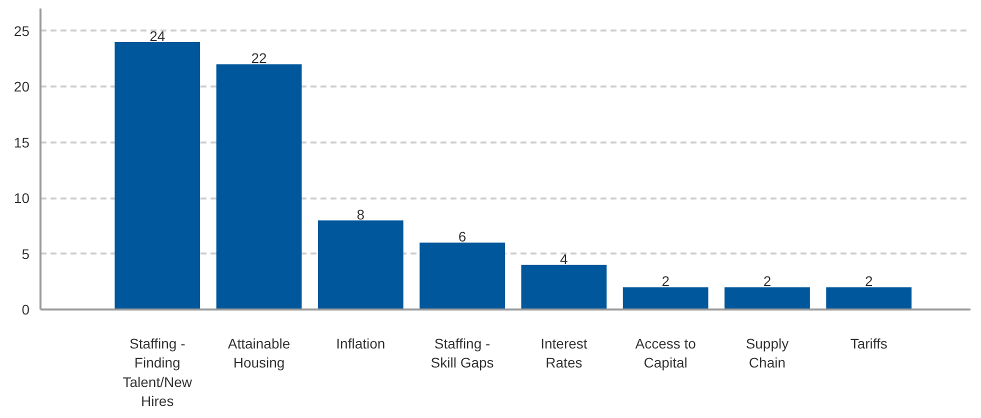  What do you see at coordinates (22, 86) in the screenshot?
I see `y-tick-label: 20` at bounding box center [22, 86].